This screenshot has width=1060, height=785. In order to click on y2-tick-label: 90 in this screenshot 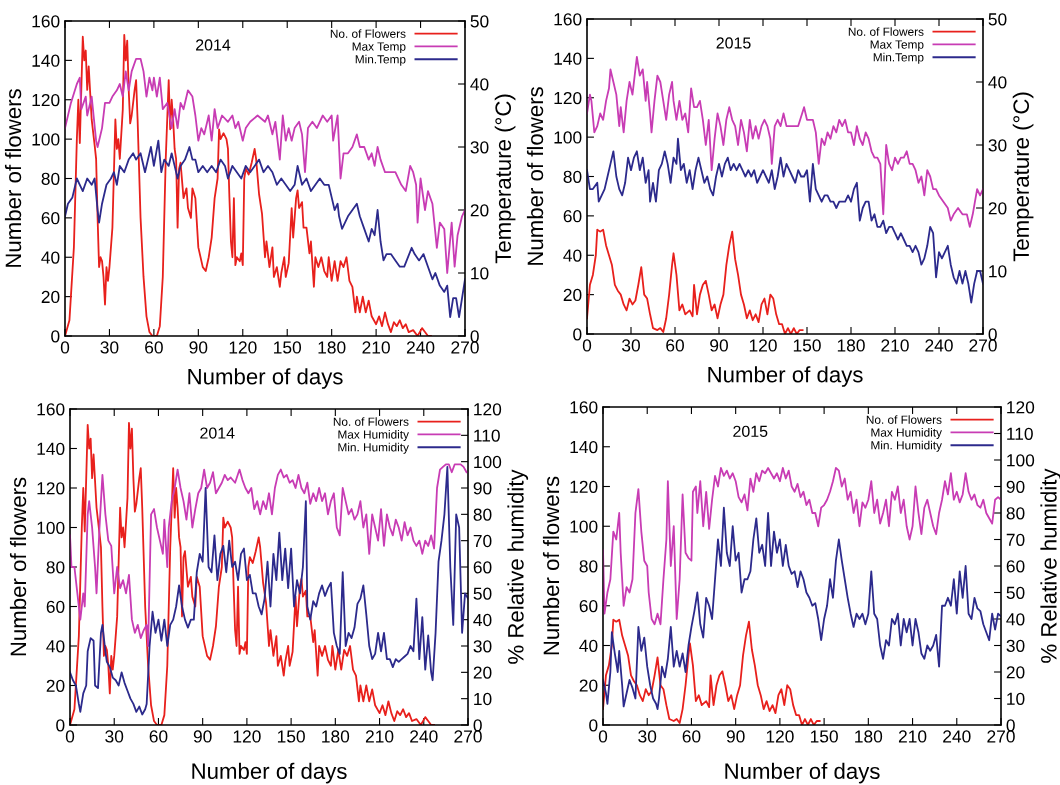, I will do `click(482, 488)`.